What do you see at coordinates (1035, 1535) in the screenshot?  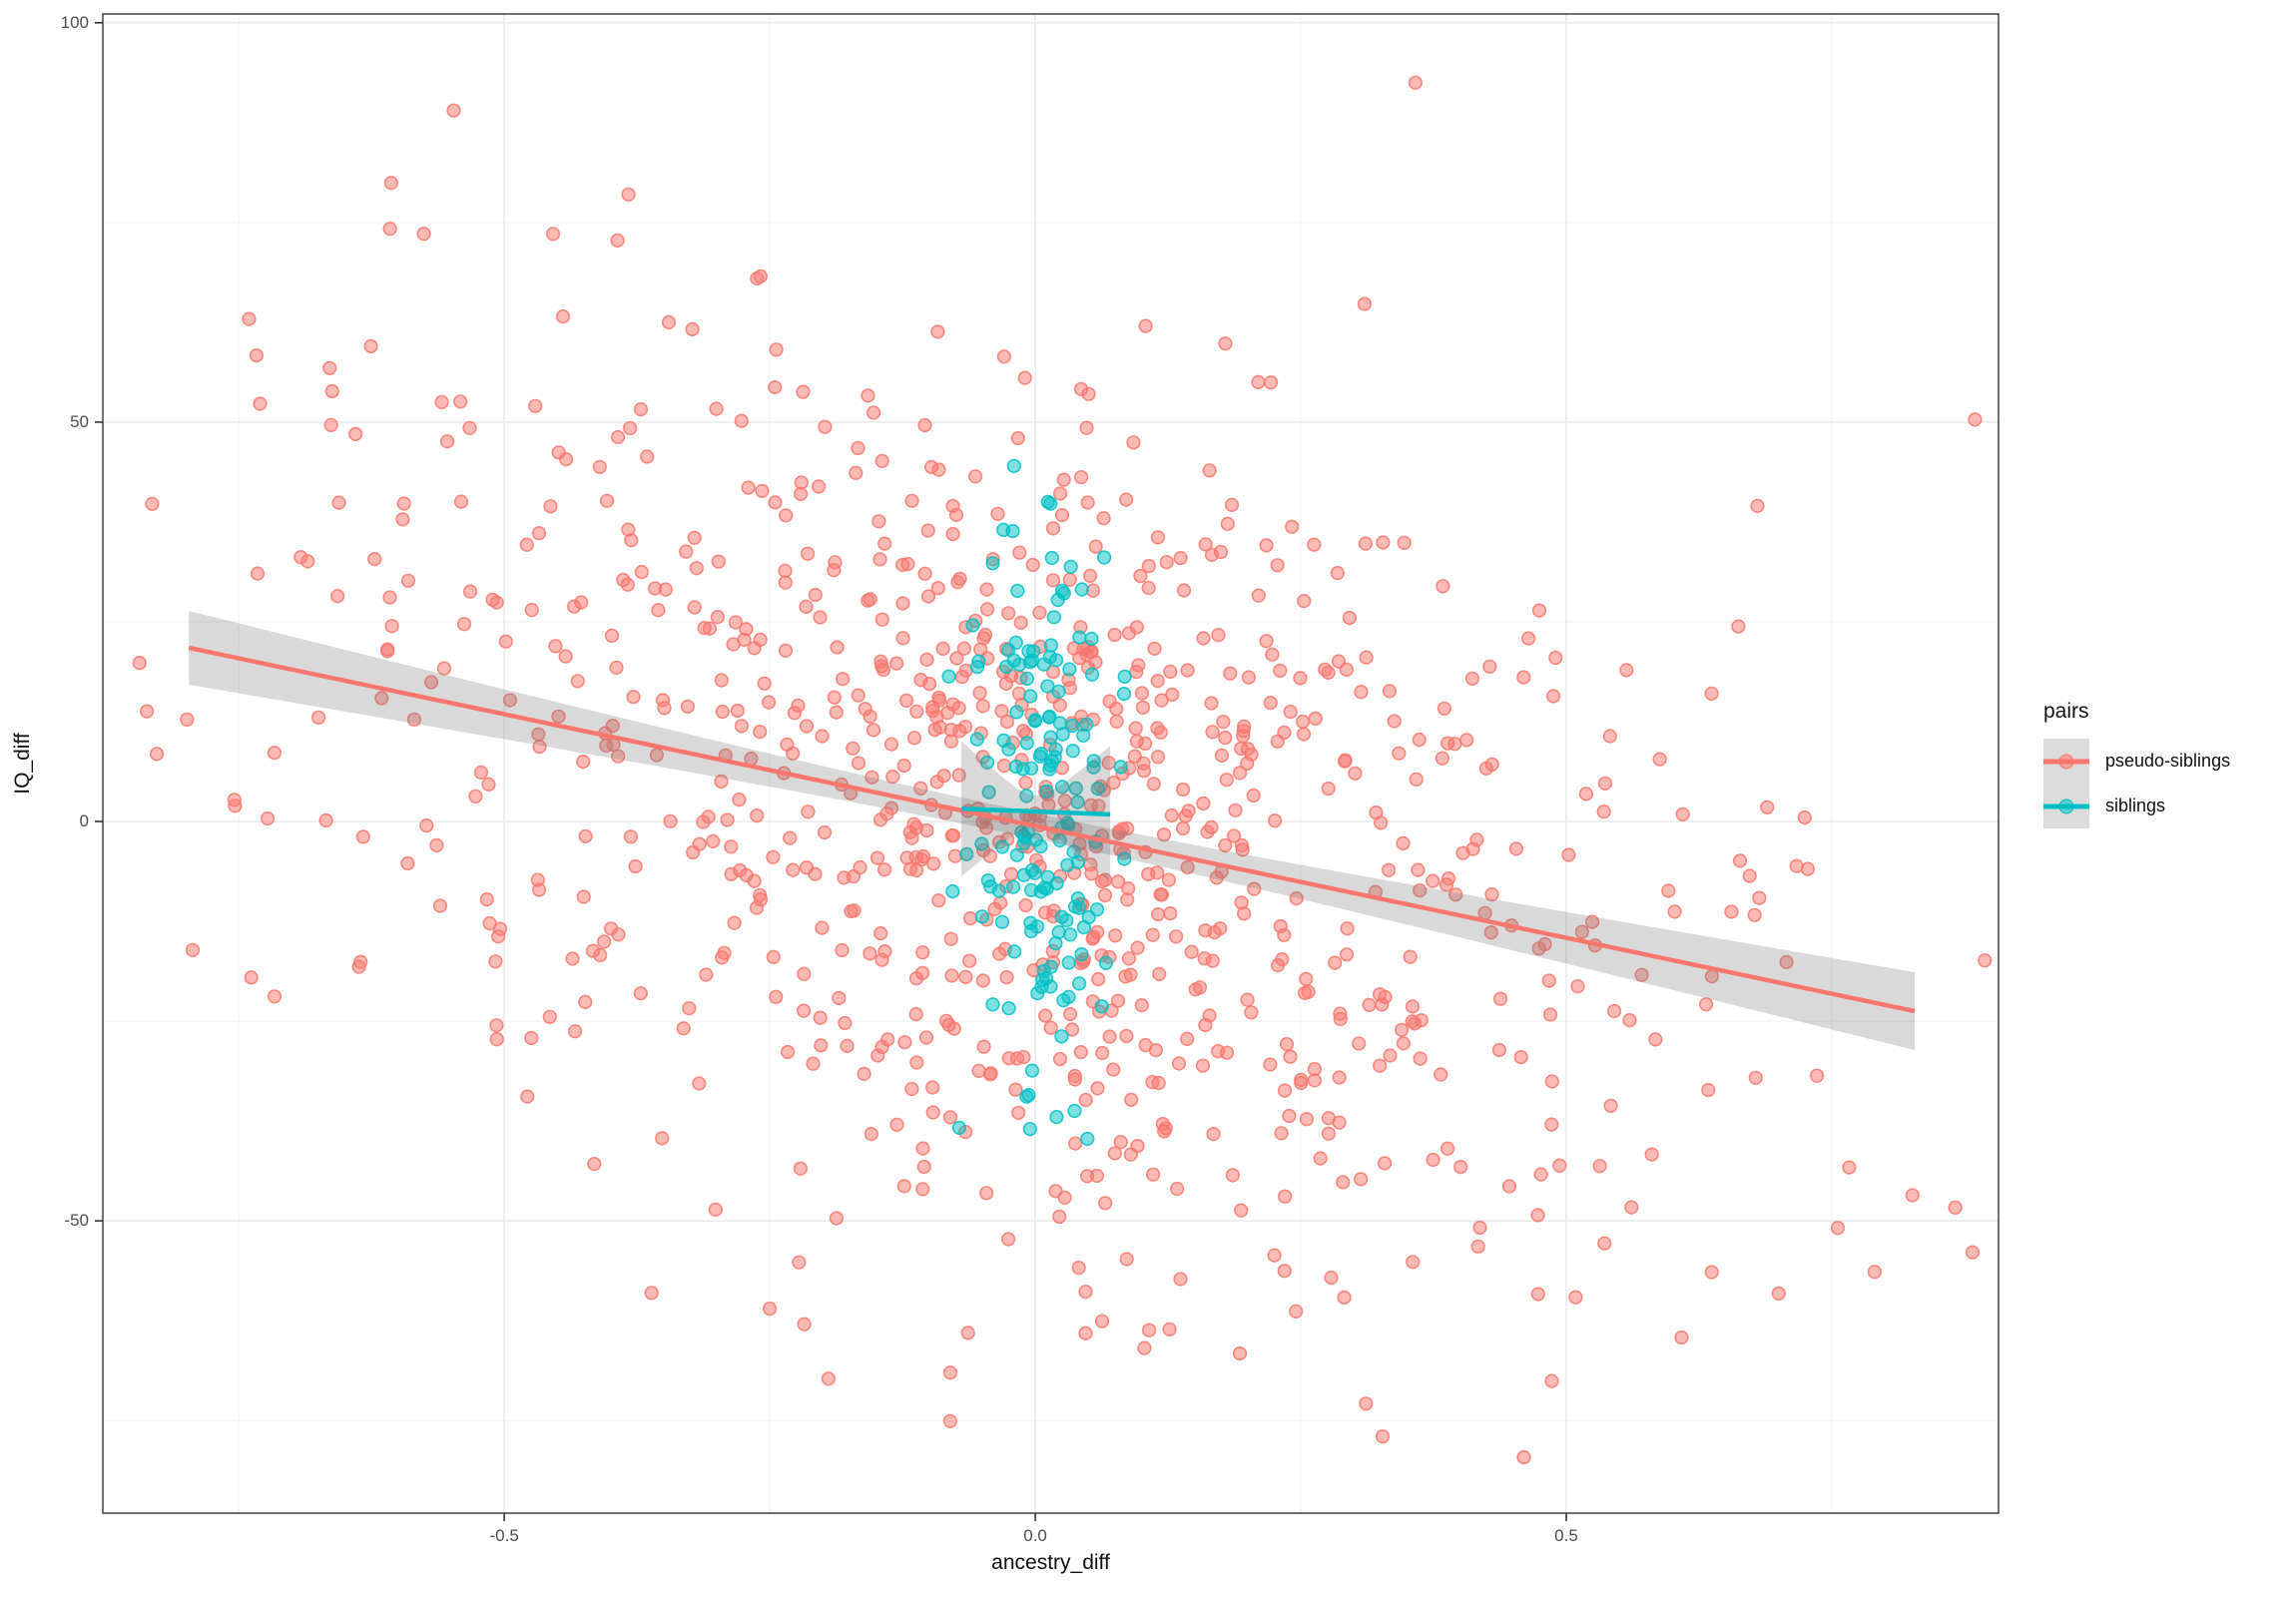 I see `x-tick-label-0: 0.0` at bounding box center [1035, 1535].